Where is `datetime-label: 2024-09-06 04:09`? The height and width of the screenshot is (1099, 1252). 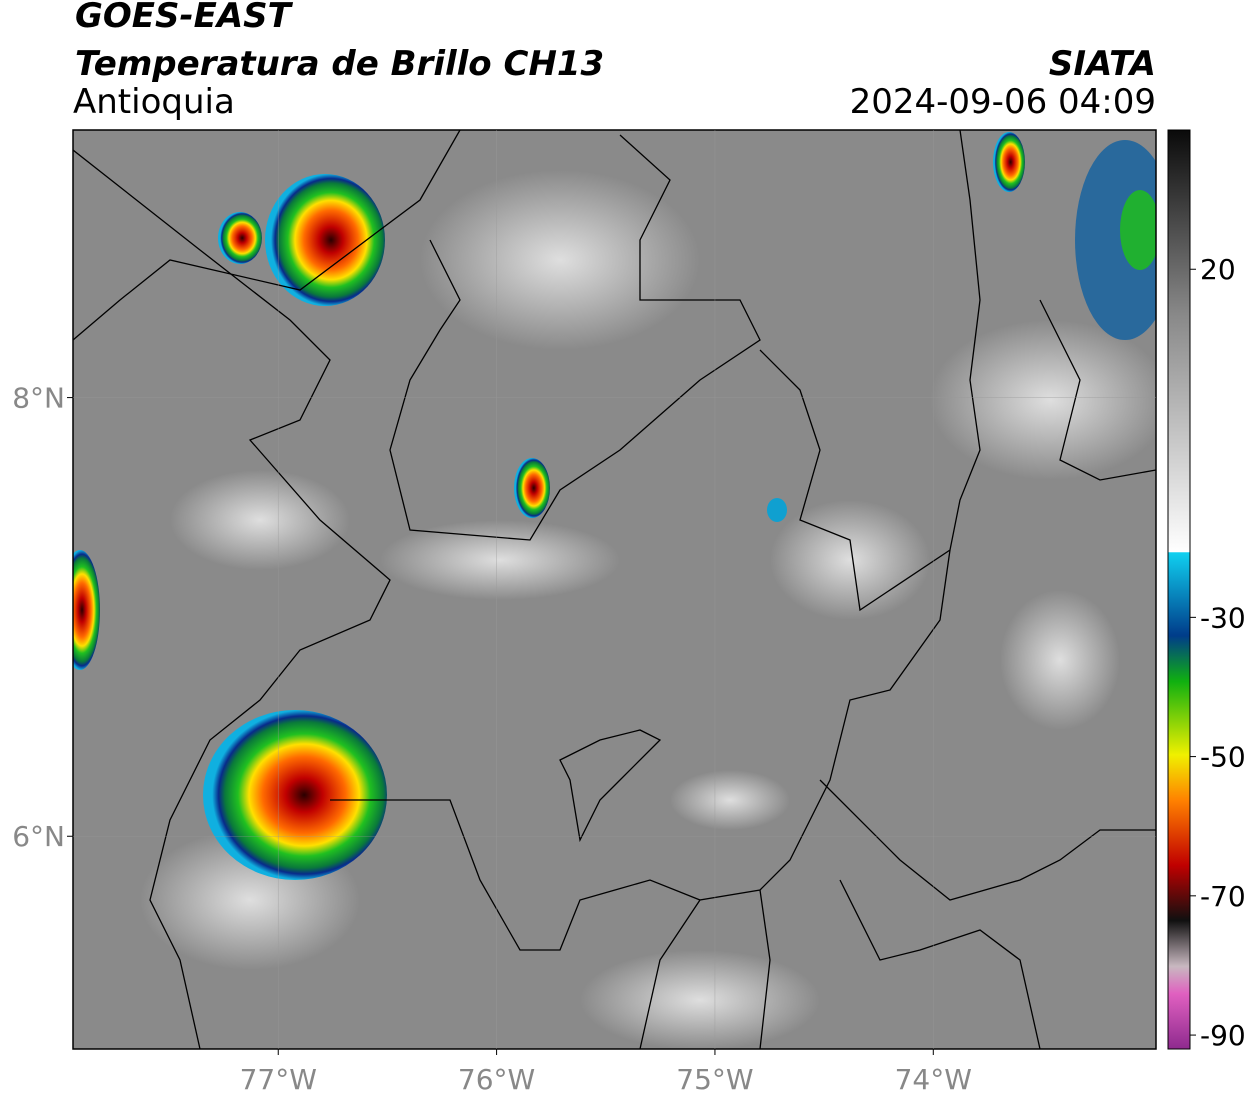 datetime-label: 2024-09-06 04:09 is located at coordinates (1002, 102).